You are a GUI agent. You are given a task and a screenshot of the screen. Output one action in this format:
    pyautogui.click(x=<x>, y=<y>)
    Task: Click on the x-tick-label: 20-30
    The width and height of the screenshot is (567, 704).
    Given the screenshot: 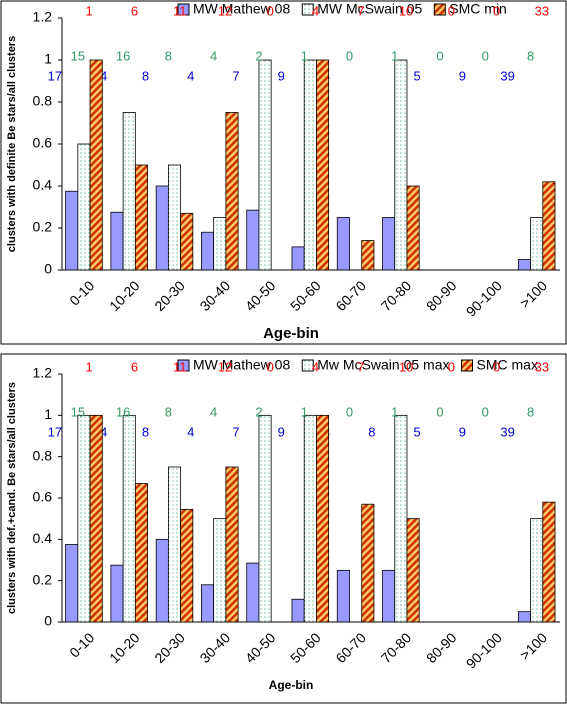 What is the action you would take?
    pyautogui.click(x=169, y=647)
    